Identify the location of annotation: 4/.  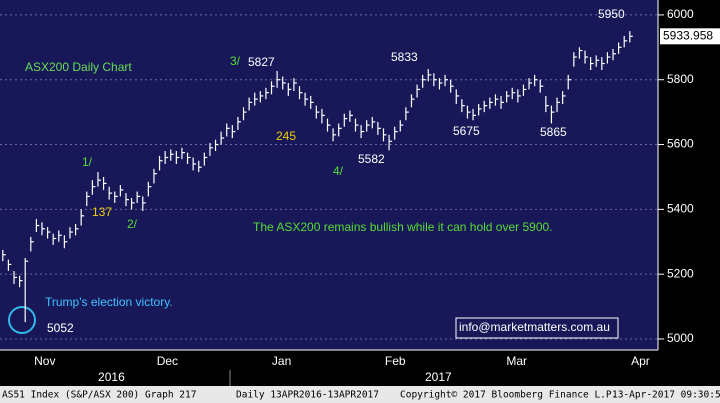
(338, 171).